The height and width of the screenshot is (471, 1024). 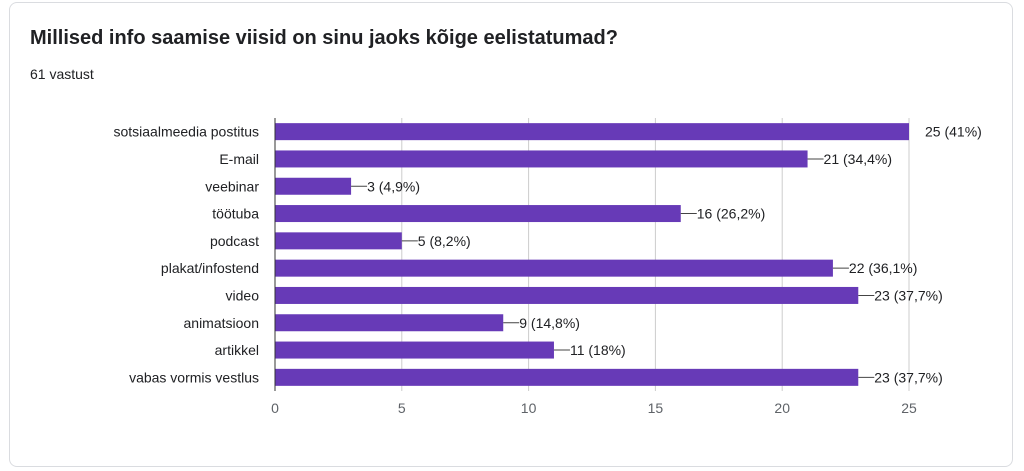 I want to click on x-tick-label: 0, so click(x=275, y=408).